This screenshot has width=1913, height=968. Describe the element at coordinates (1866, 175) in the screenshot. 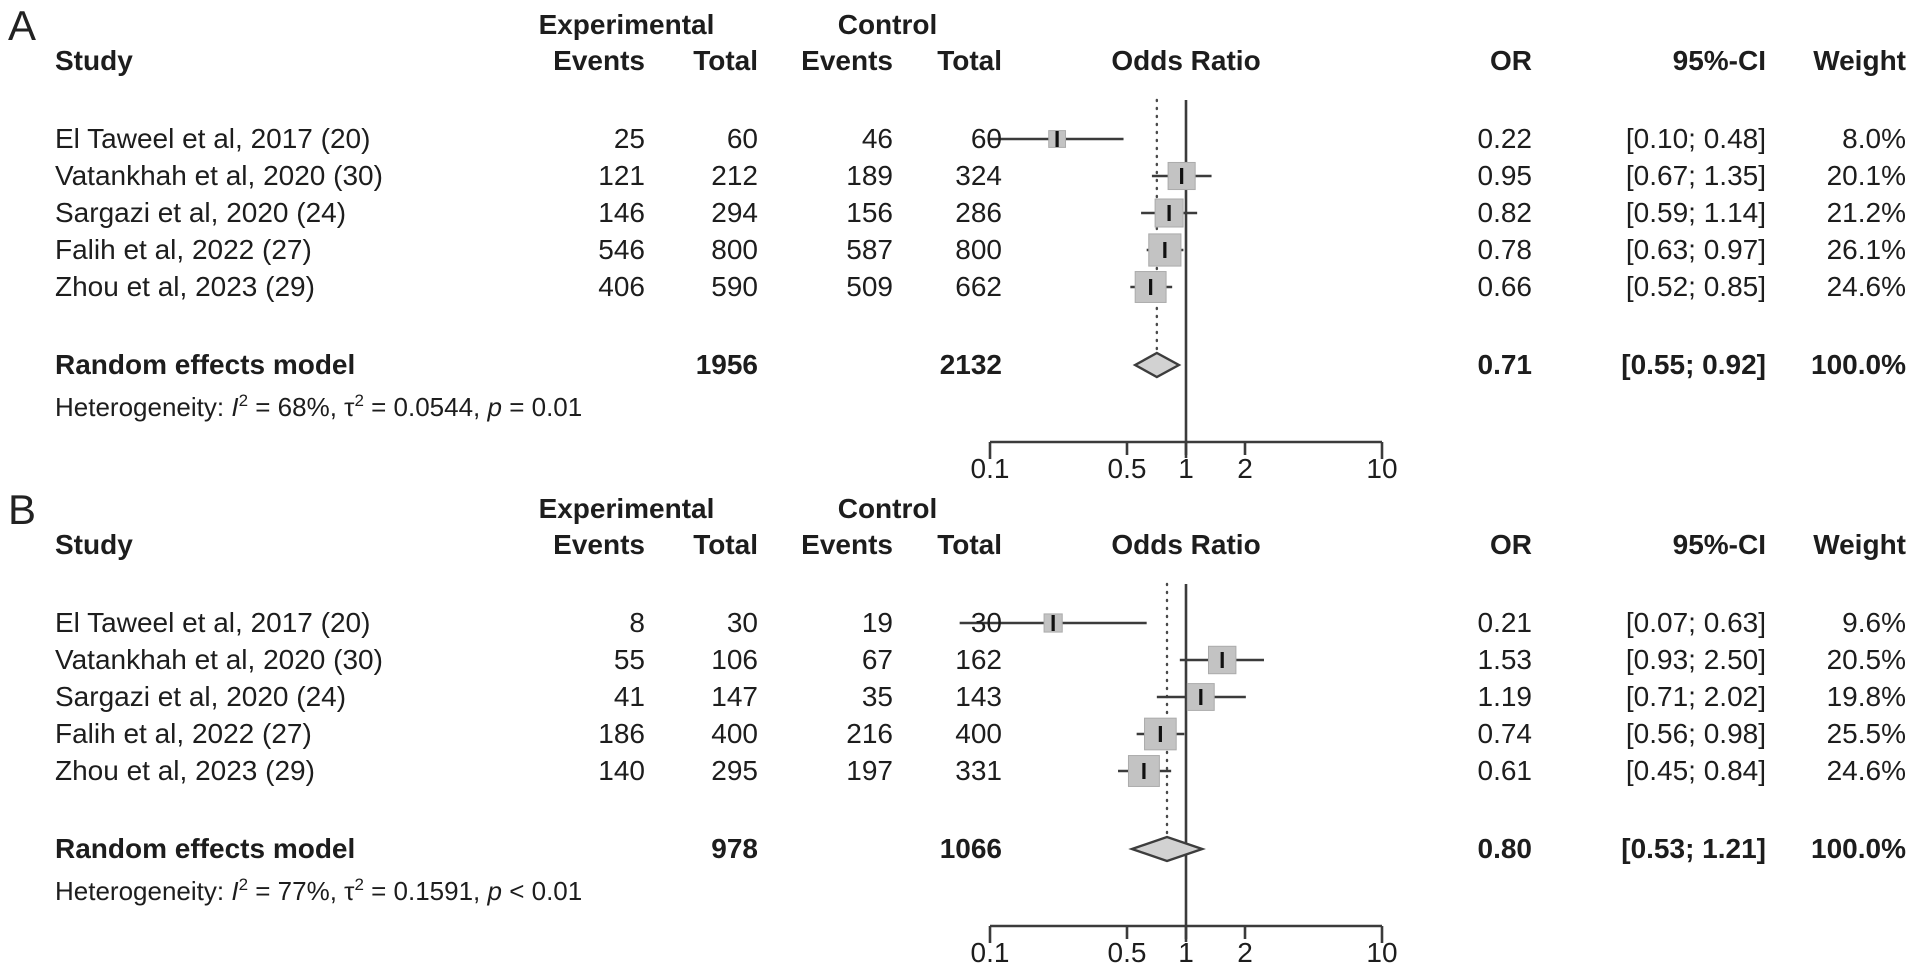

I see `weight-value: 20.1%` at that location.